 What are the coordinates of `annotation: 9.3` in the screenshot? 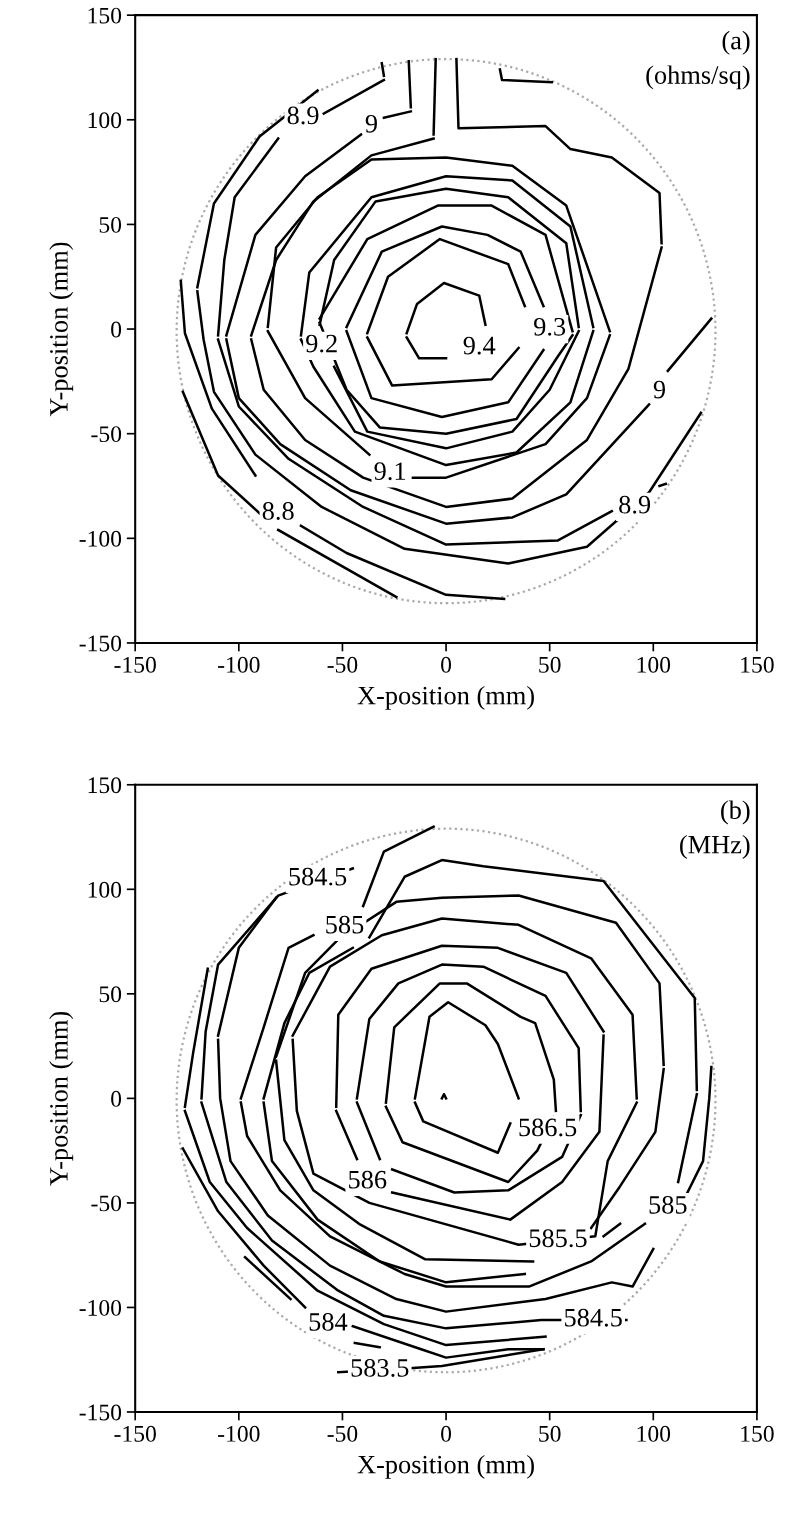 It's located at (550, 326).